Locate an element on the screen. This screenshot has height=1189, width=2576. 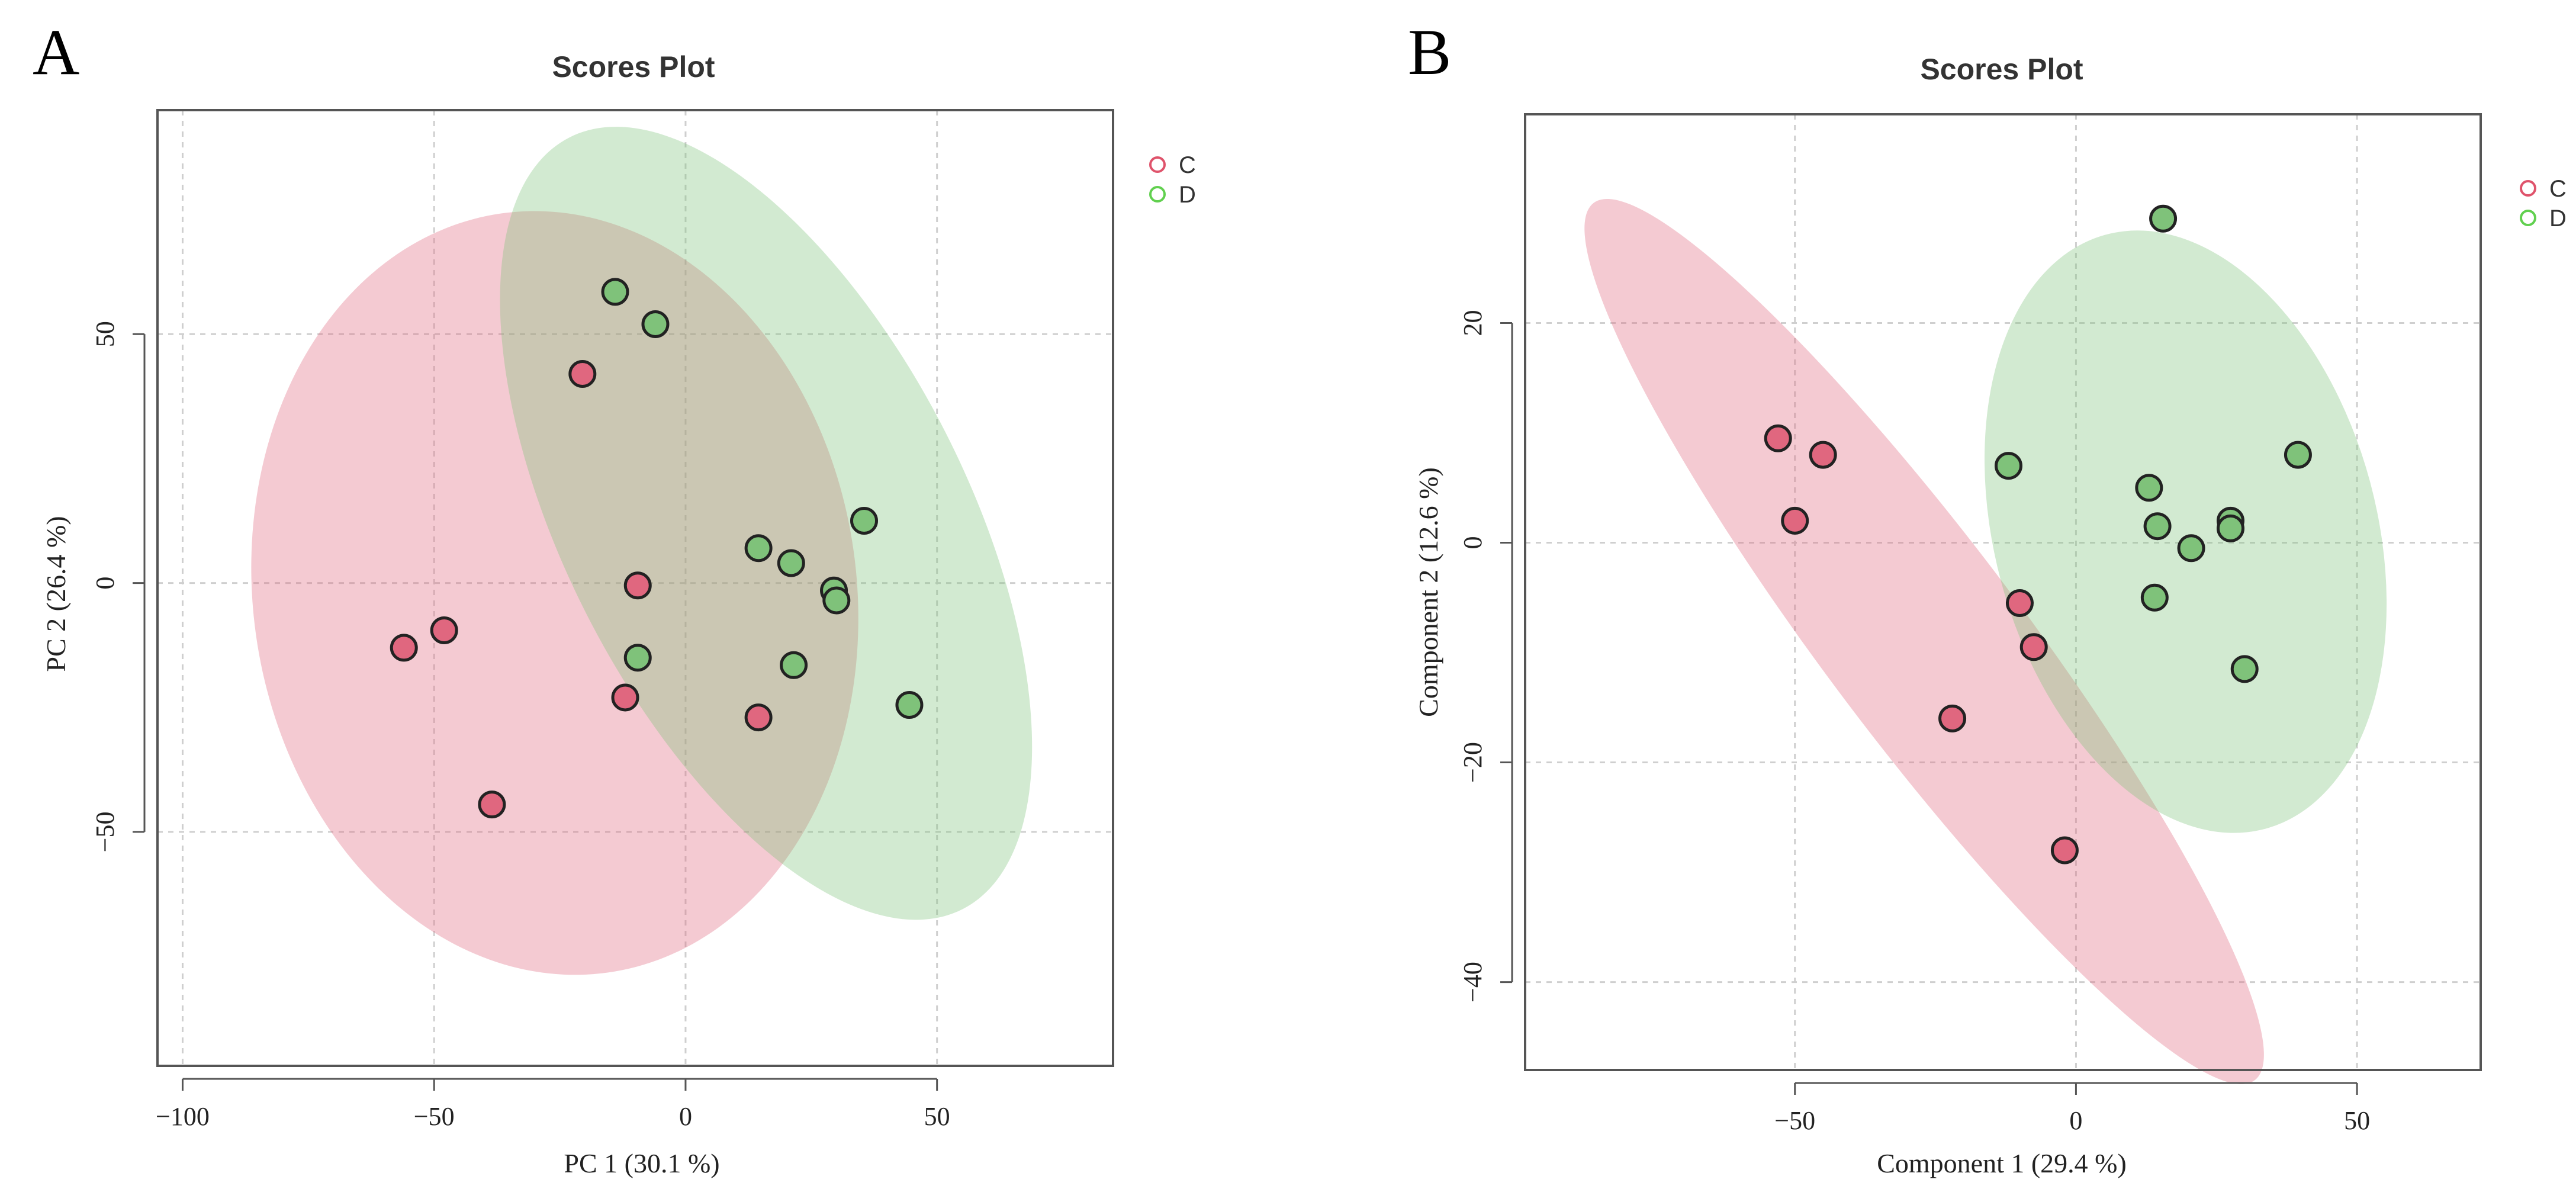
y-tick-label: 20 is located at coordinates (1472, 323).